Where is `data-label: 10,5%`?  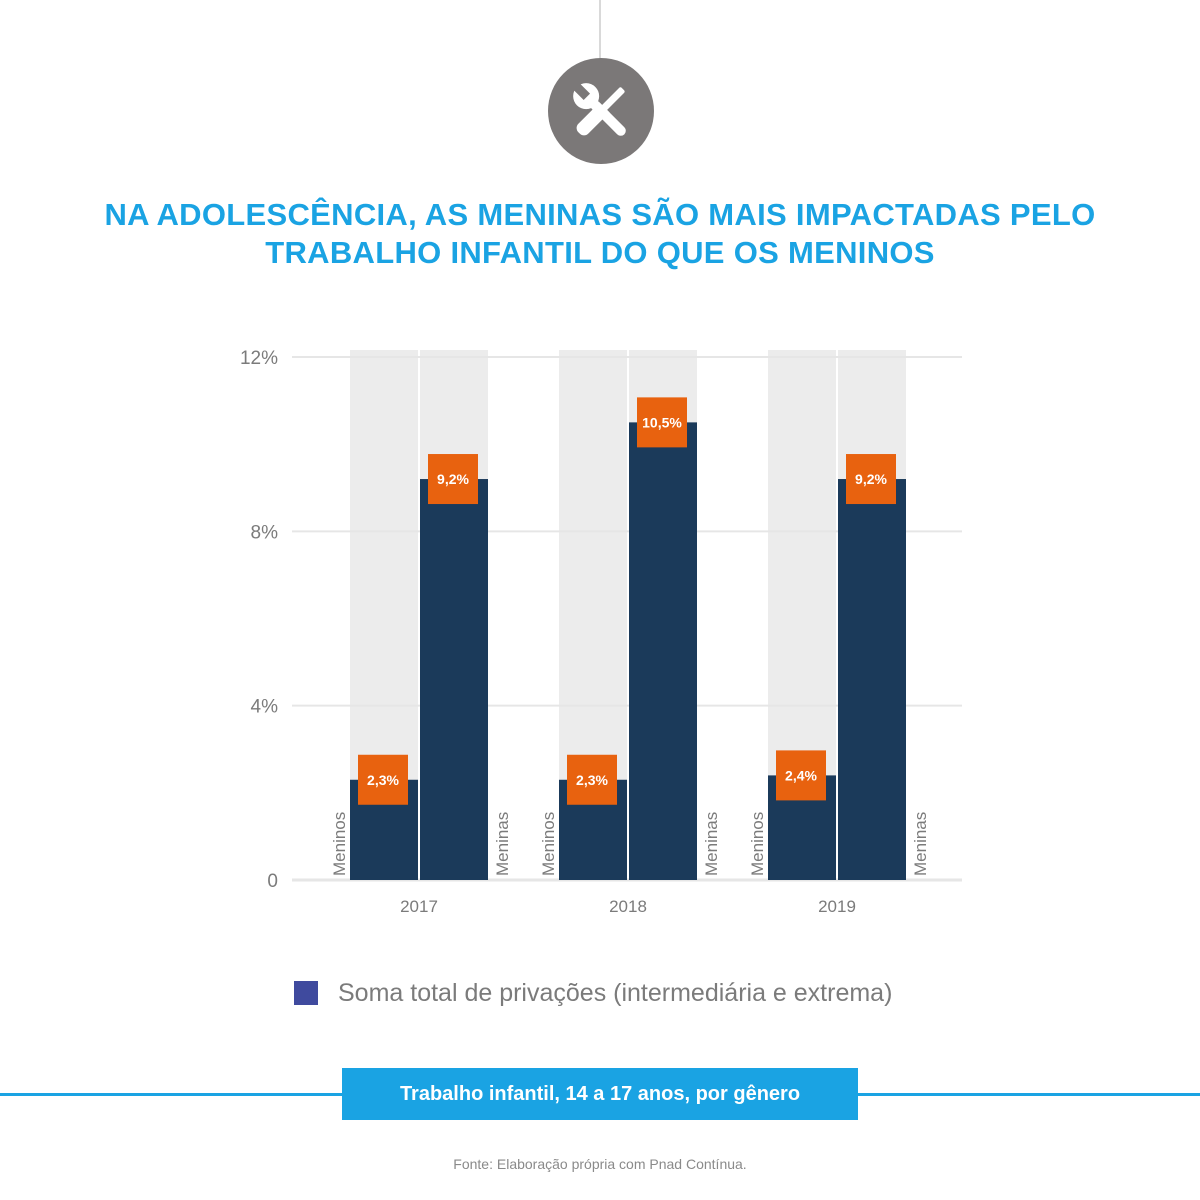 data-label: 10,5% is located at coordinates (662, 422).